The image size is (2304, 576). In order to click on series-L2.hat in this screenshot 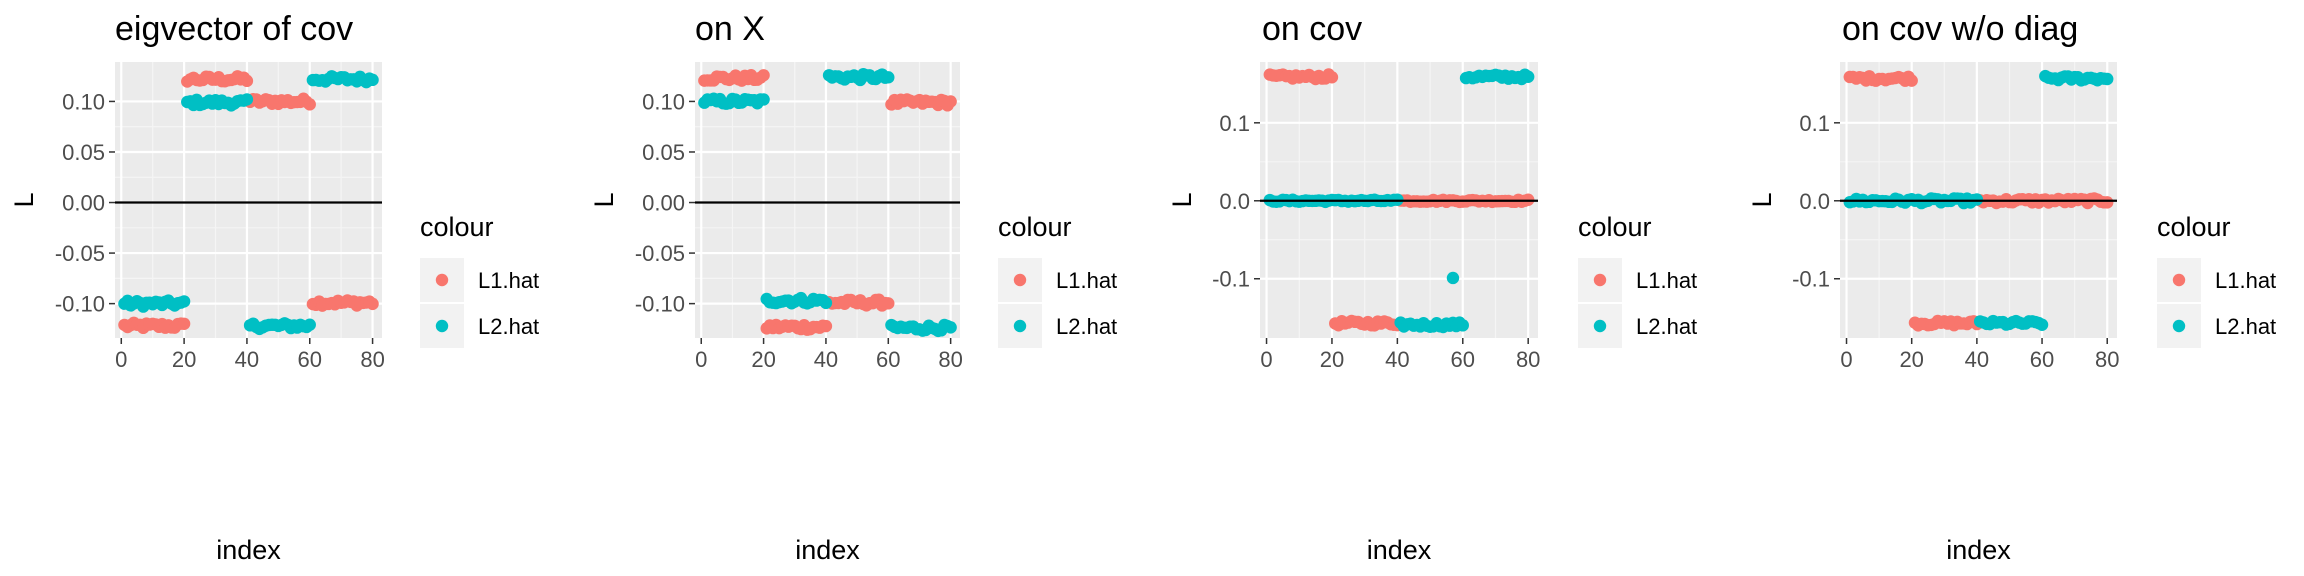, I will do `click(827, 202)`.